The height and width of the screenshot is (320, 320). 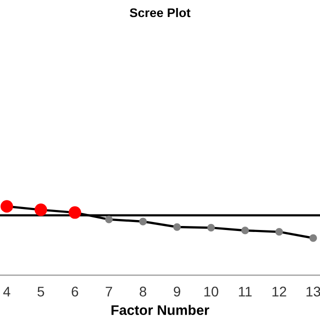 What do you see at coordinates (6, 291) in the screenshot?
I see `x-tick-label: 4` at bounding box center [6, 291].